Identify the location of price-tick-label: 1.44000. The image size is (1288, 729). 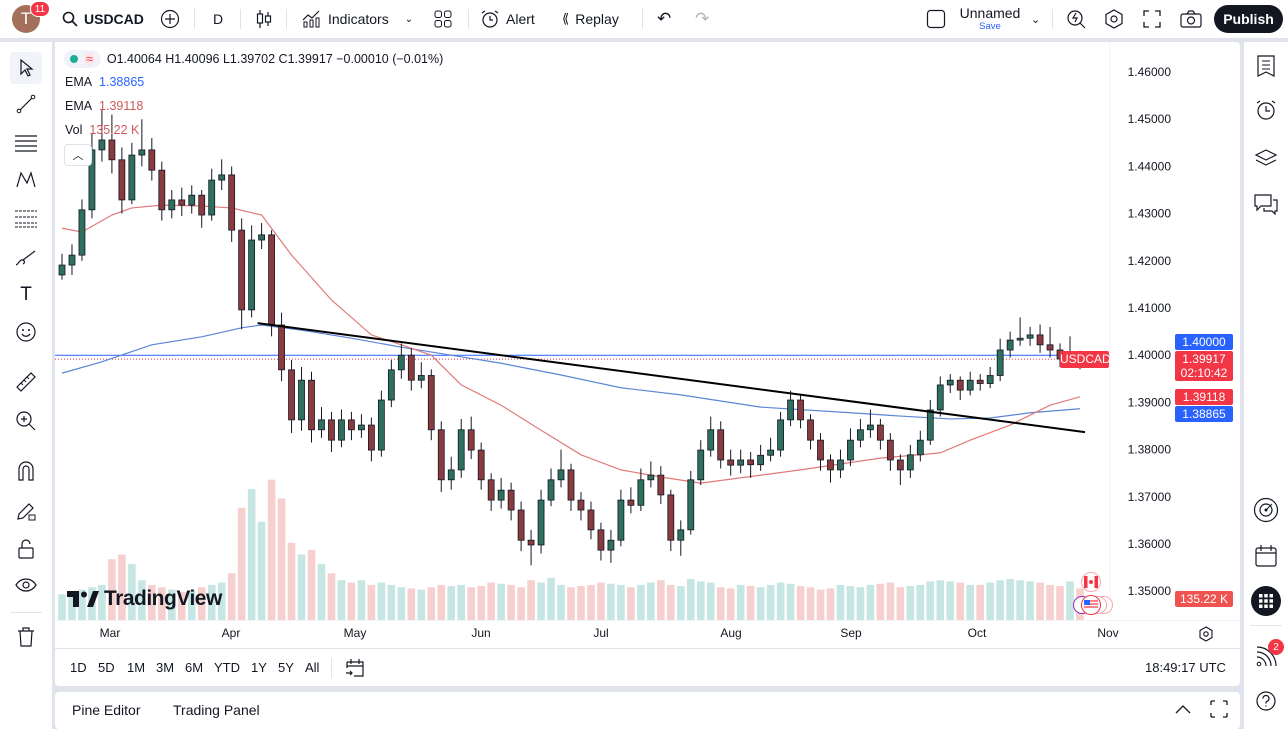
(1150, 166).